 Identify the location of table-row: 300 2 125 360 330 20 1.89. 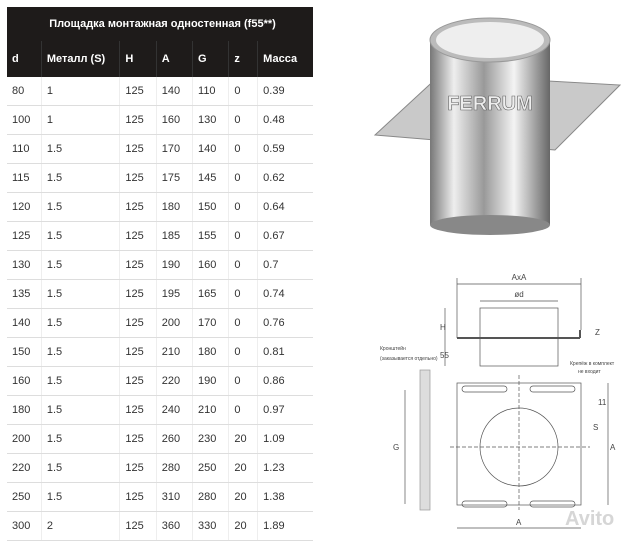
(160, 526).